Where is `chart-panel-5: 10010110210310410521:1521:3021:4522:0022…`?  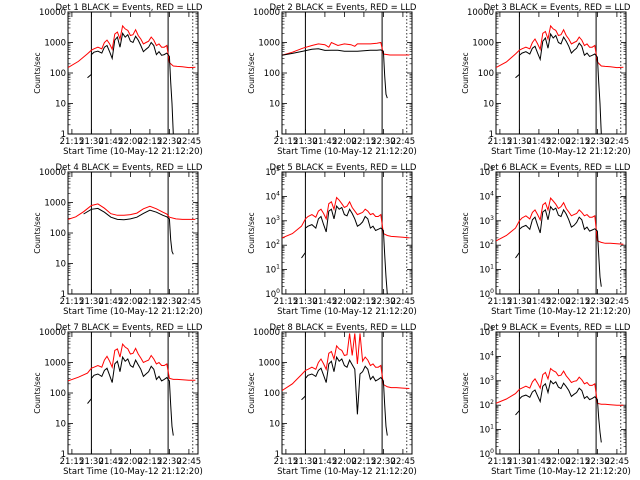
chart-panel-5: 10010110210310410521:1521:3021:4522:0022… is located at coordinates (332, 240).